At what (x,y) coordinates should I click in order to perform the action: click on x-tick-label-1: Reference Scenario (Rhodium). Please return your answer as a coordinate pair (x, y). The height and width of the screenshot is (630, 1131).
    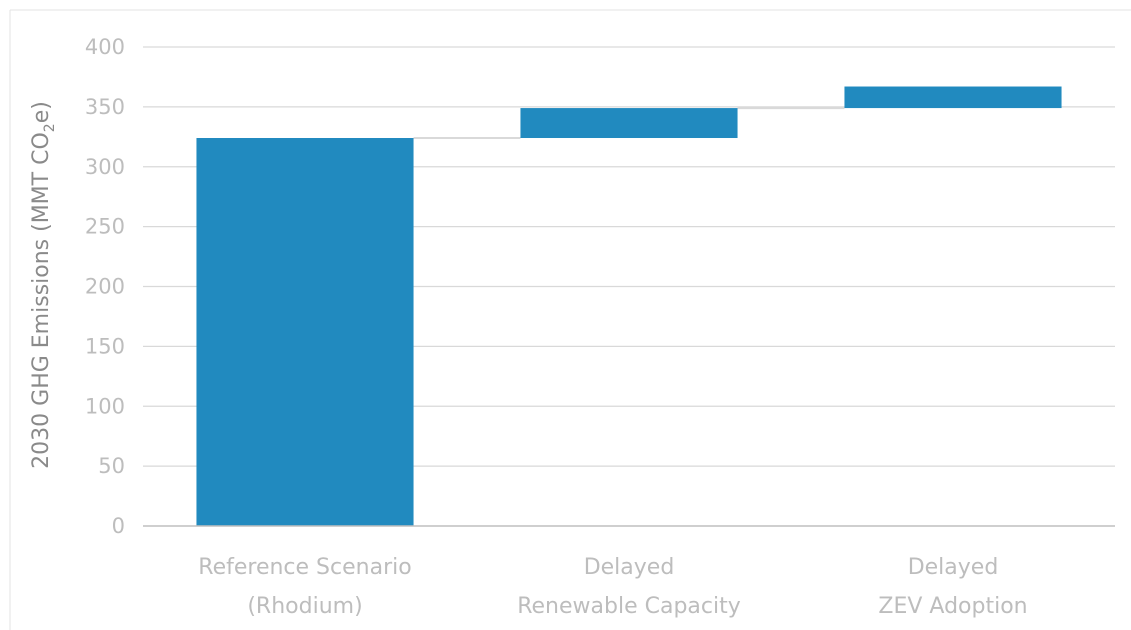
    Looking at the image, I should click on (304, 587).